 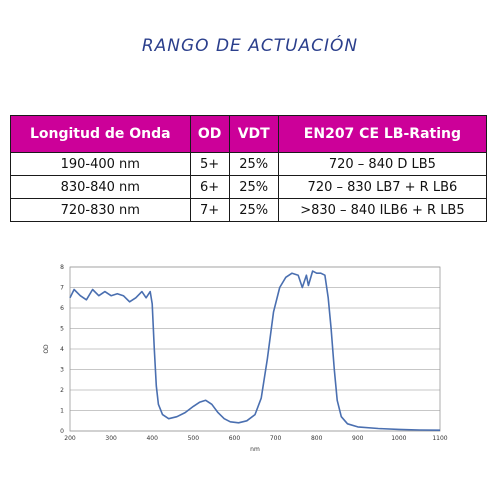 I want to click on y-tick-label: 0, so click(x=62, y=431).